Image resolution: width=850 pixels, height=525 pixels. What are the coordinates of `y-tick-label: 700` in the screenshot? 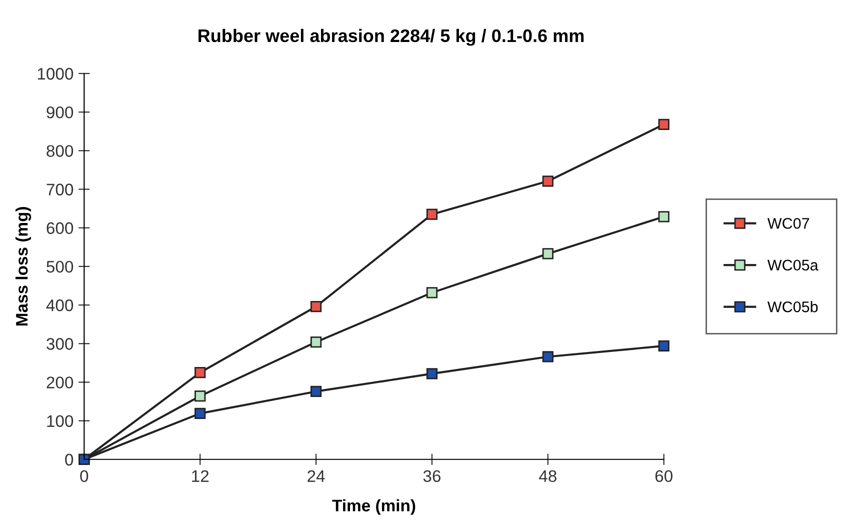 It's located at (60, 190).